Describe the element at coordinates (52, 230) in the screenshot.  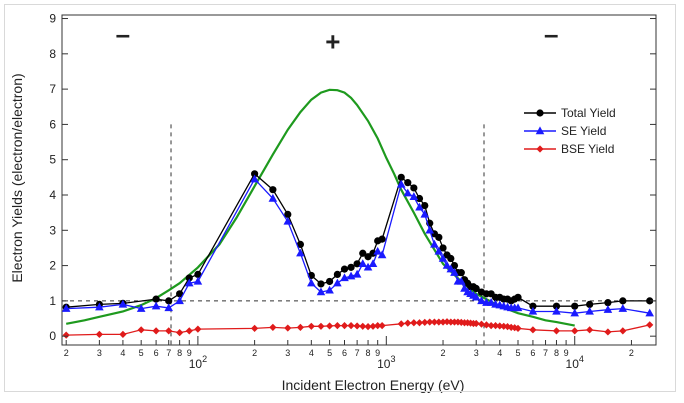
I see `y-tick-label: 3` at that location.